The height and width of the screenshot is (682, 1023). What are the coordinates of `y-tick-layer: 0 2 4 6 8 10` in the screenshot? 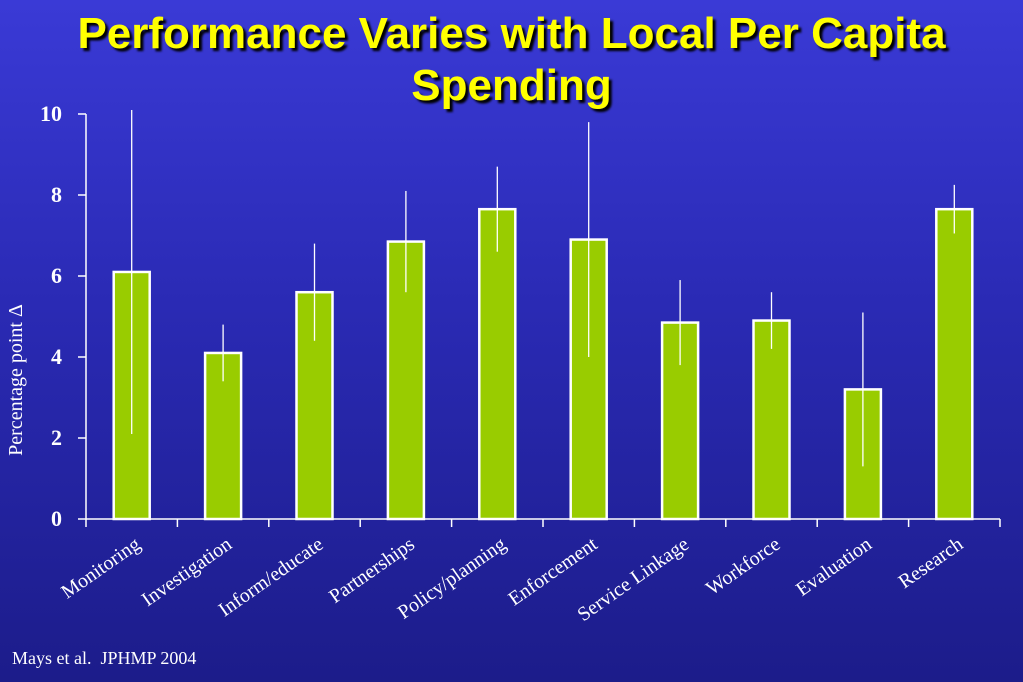 It's located at (63, 316).